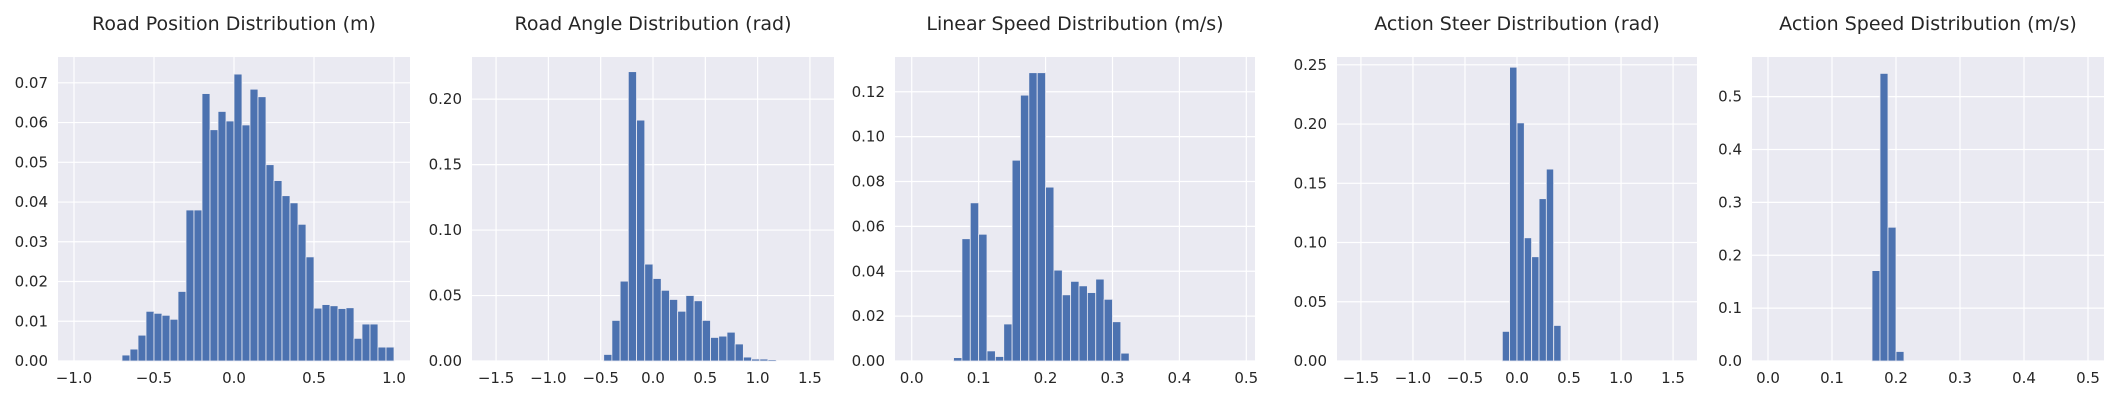  What do you see at coordinates (1413, 378) in the screenshot?
I see `x-tick-label: −1.0` at bounding box center [1413, 378].